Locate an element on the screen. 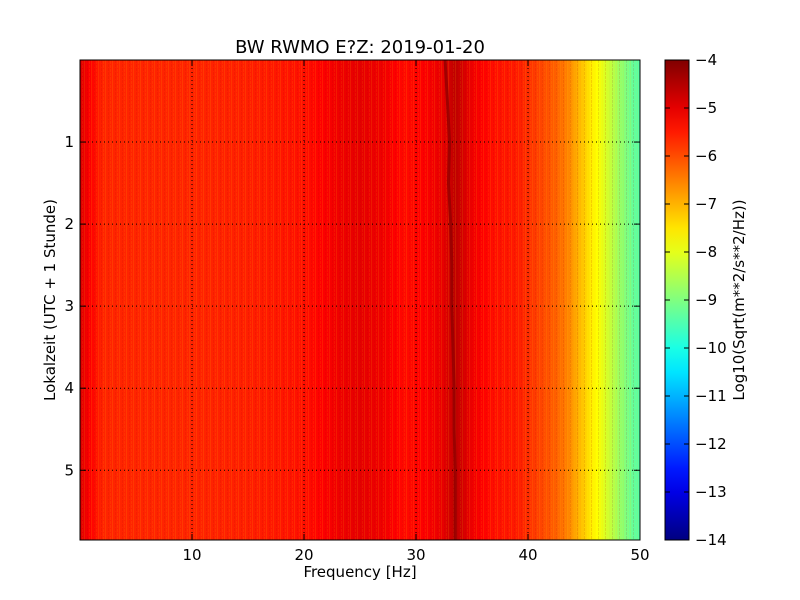 The height and width of the screenshot is (600, 800). colorbar-tick-label: −12 is located at coordinates (711, 444).